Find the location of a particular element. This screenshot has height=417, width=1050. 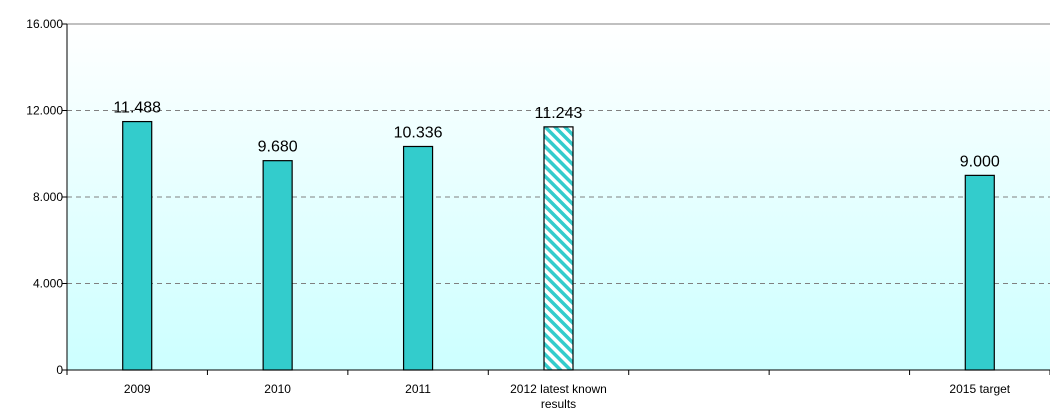

y-tick-label: 0 is located at coordinates (59, 370).